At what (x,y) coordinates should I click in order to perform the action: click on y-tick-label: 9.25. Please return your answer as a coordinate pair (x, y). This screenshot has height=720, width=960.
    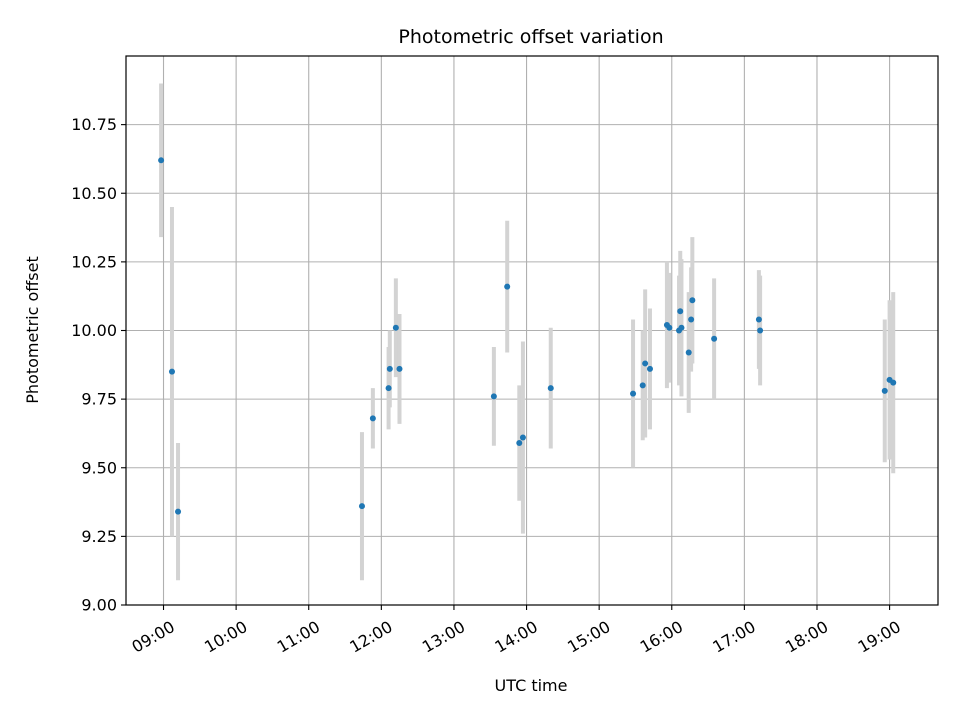
    Looking at the image, I should click on (99, 536).